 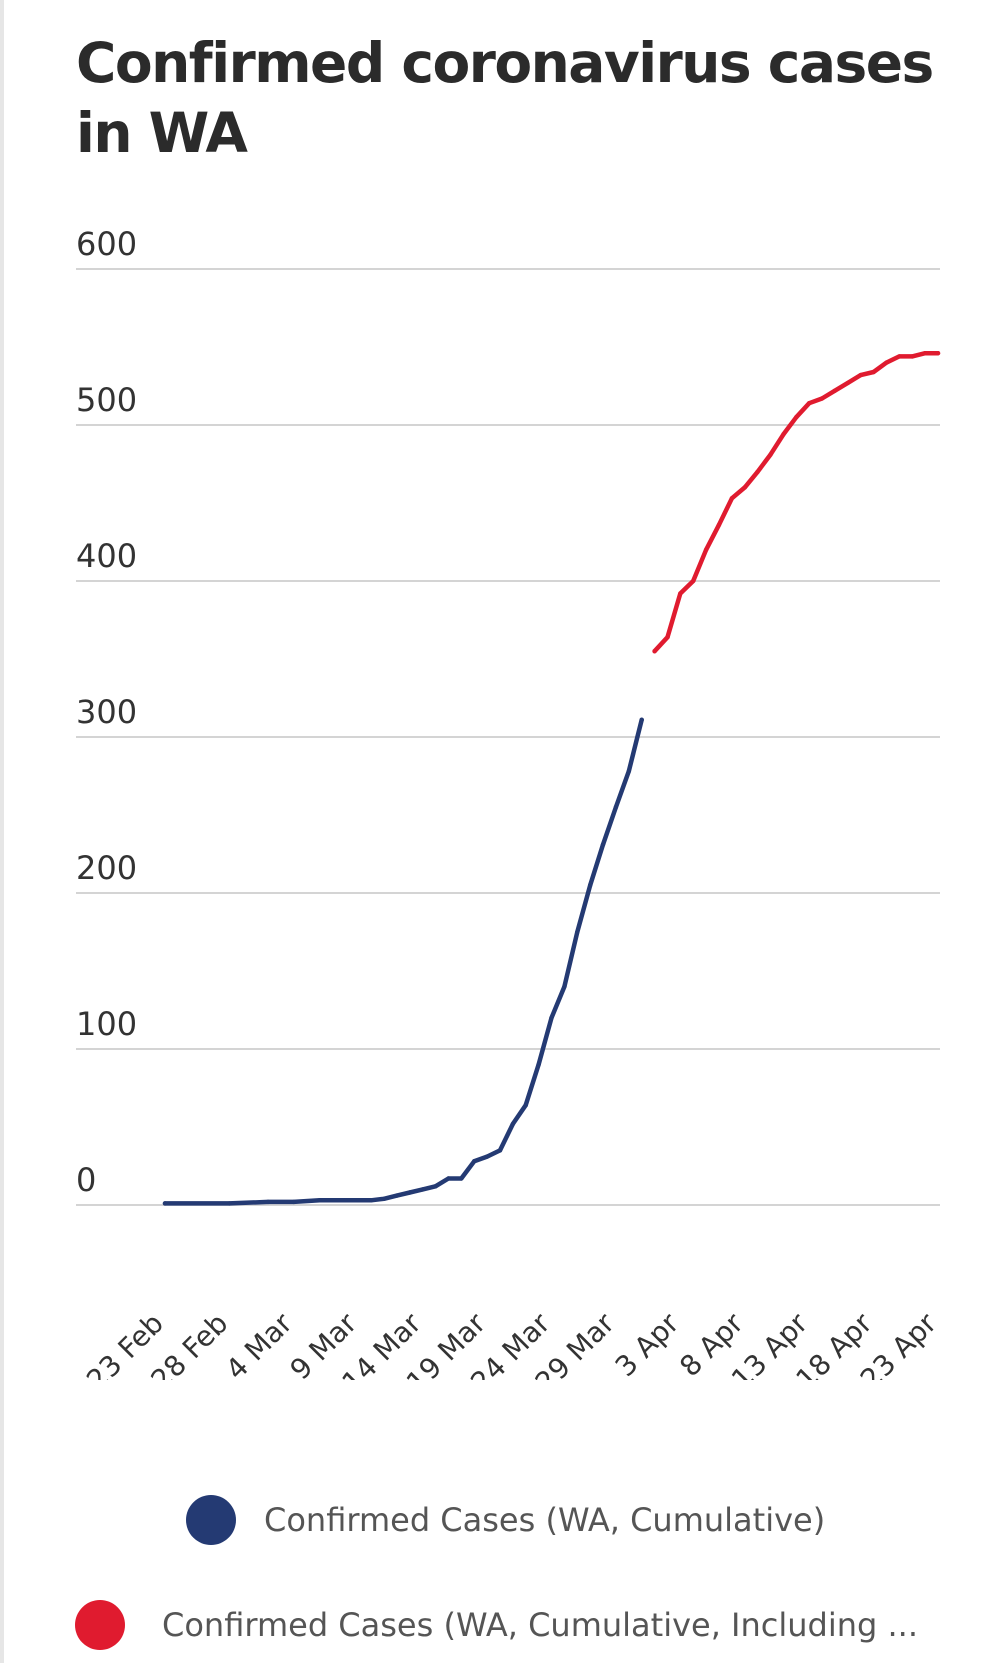 I want to click on y-tick-label: 200, so click(x=106, y=868).